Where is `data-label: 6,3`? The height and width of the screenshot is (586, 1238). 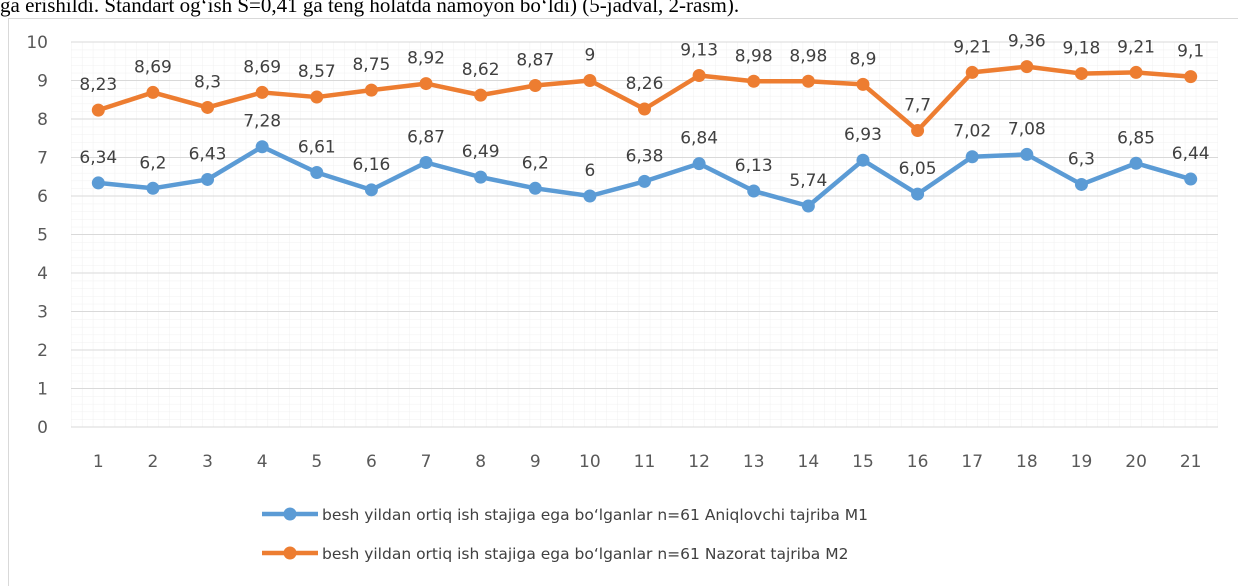
data-label: 6,3 is located at coordinates (1081, 159).